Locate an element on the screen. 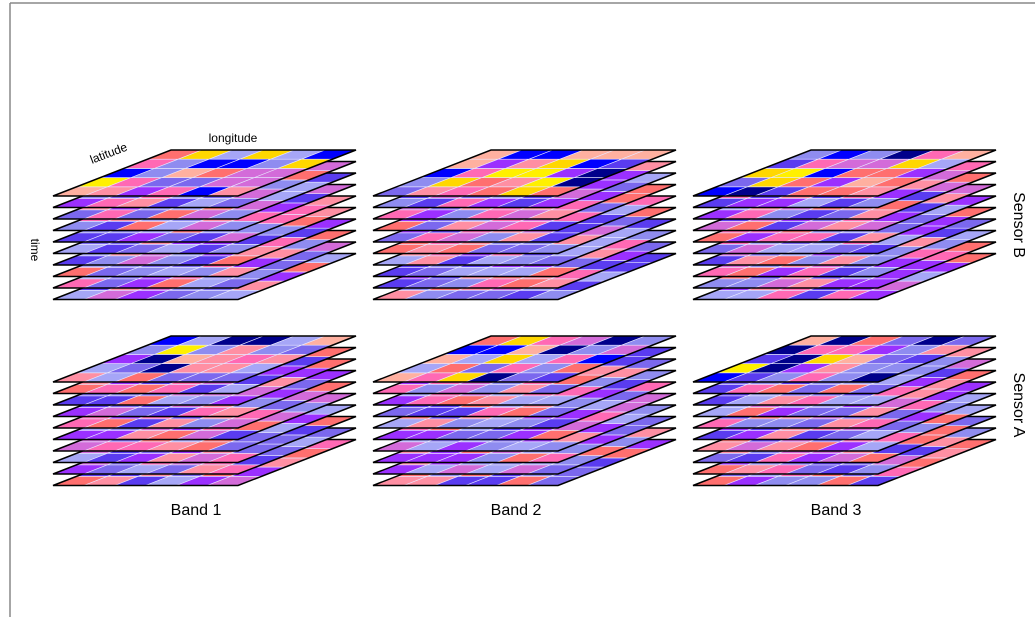 This screenshot has height=617, width=1035. sensor-a-label: Sensor A is located at coordinates (1018, 405).